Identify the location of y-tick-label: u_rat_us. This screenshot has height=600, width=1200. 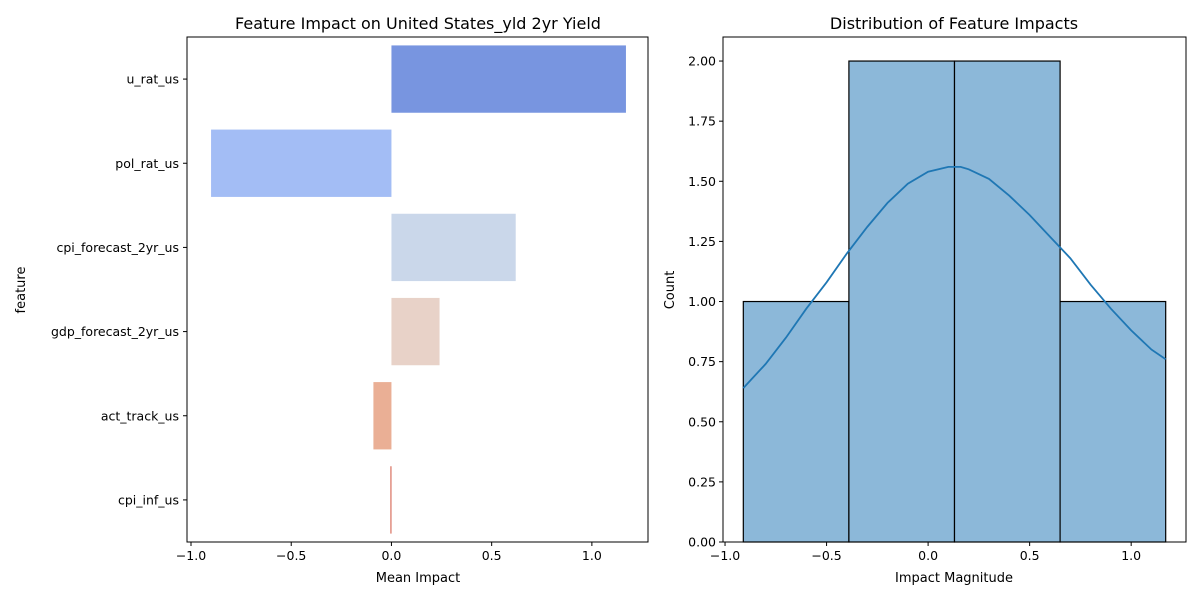
(152, 79).